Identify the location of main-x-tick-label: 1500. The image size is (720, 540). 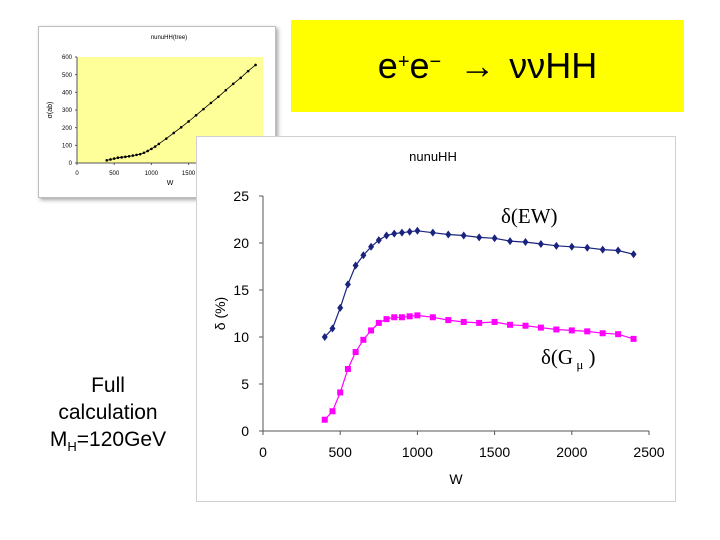
(494, 452).